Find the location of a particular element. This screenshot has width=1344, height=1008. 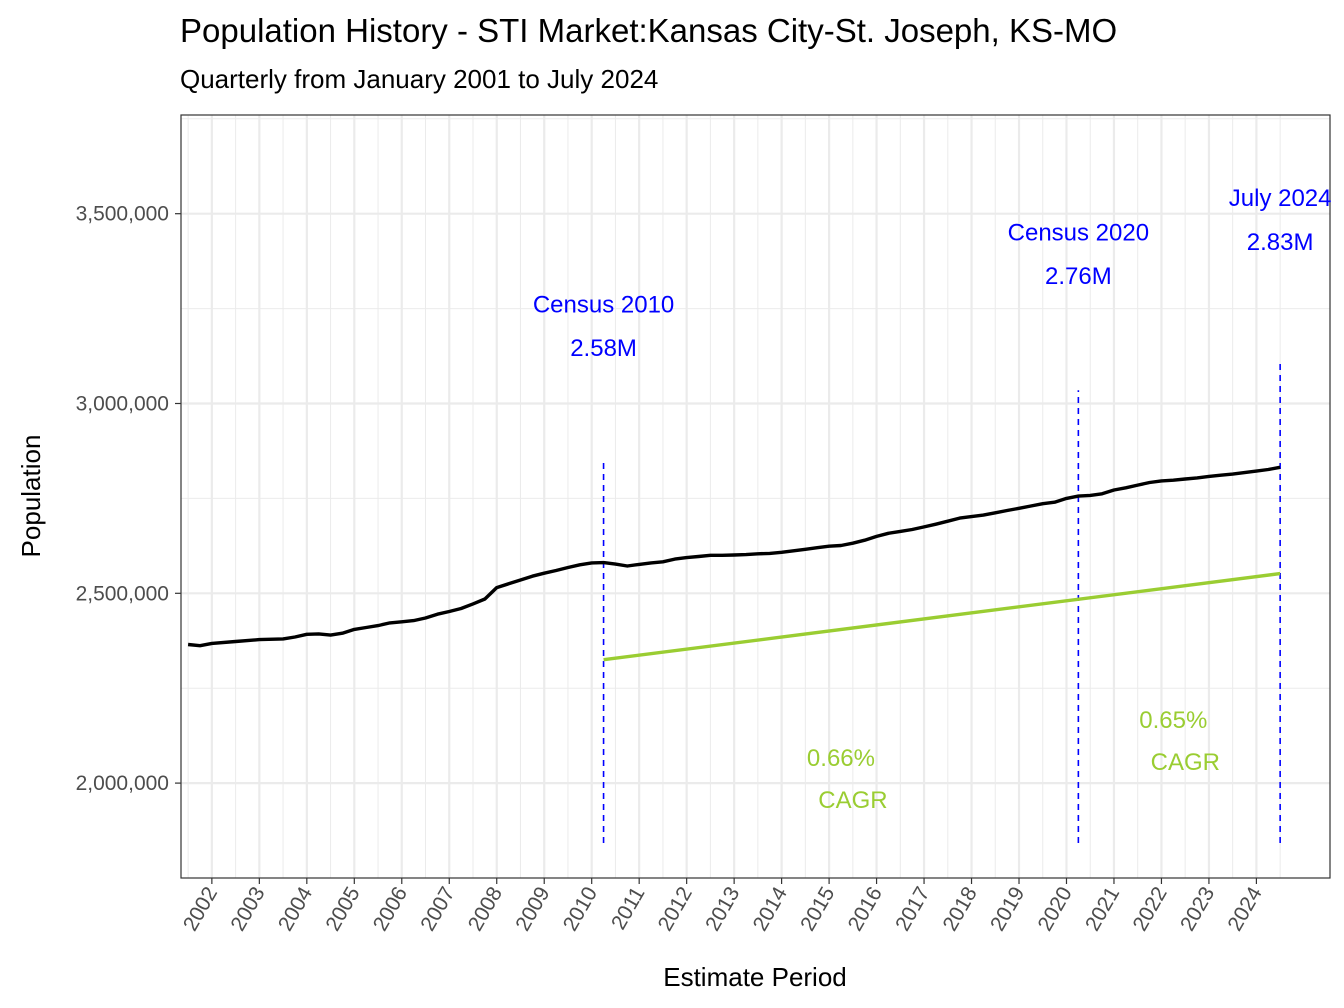

y-axis: 2,000,000 2,500,000 3,000,000 3,500,000 is located at coordinates (128, 499).